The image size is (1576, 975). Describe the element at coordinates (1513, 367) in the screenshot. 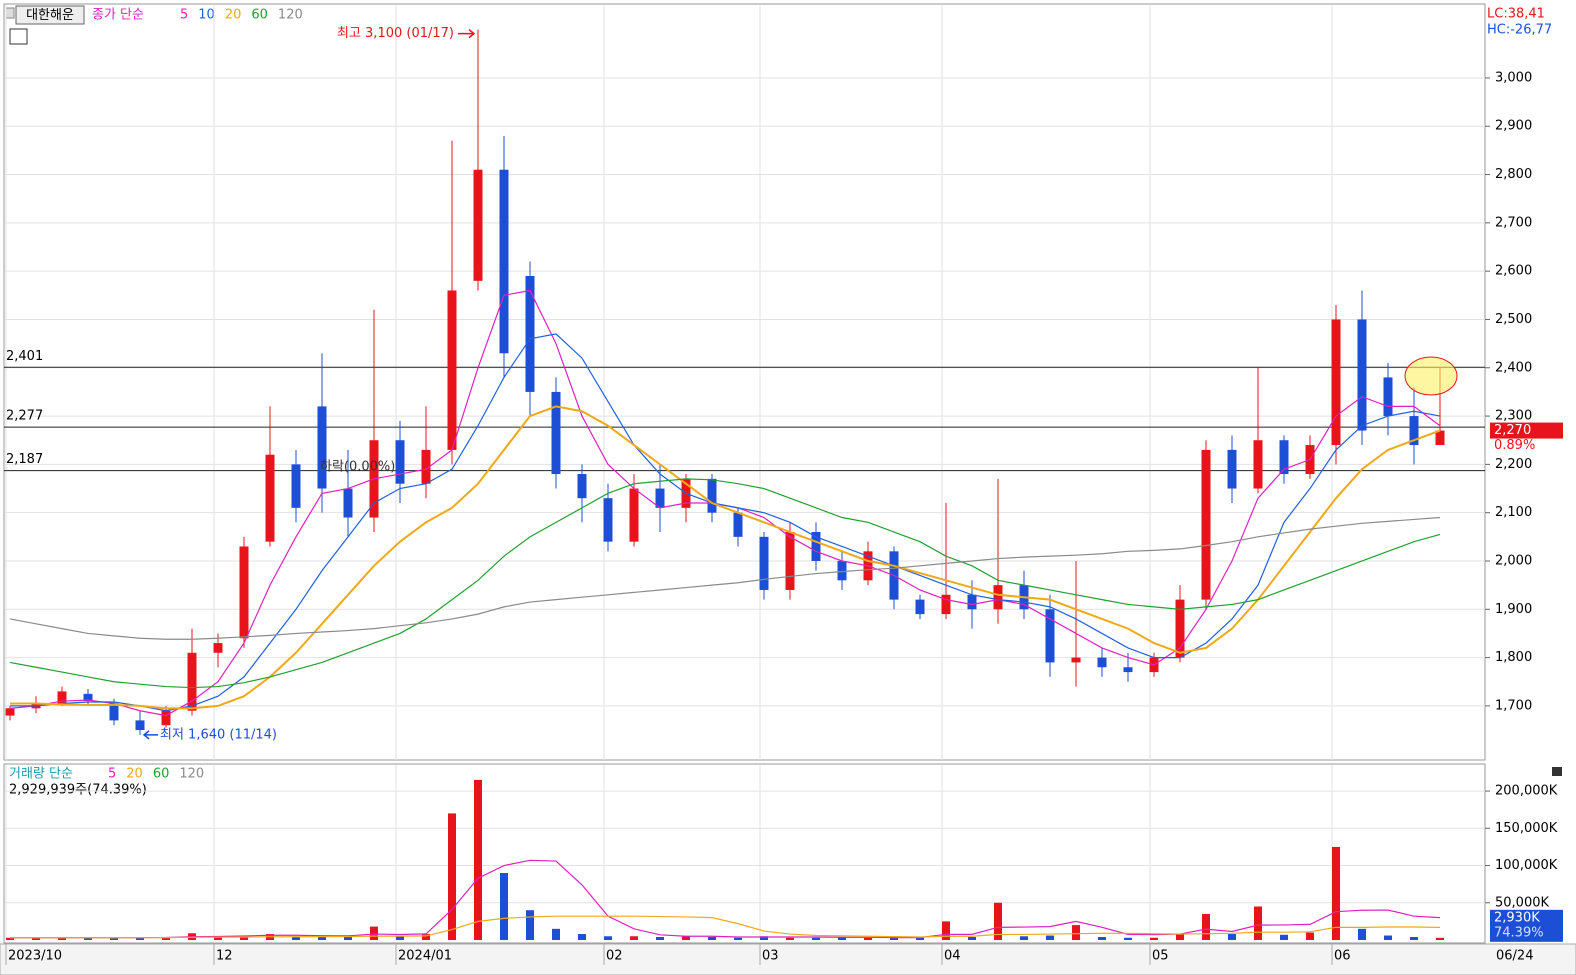

I see `y-tick-label: 2,400` at that location.